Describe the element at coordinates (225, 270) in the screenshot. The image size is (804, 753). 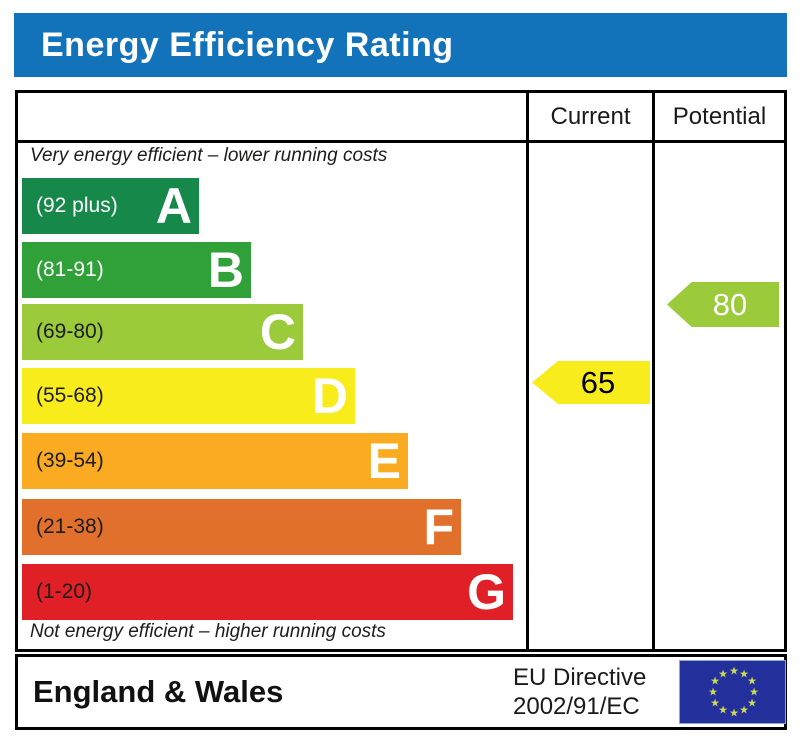
I see `band-letter: B` at that location.